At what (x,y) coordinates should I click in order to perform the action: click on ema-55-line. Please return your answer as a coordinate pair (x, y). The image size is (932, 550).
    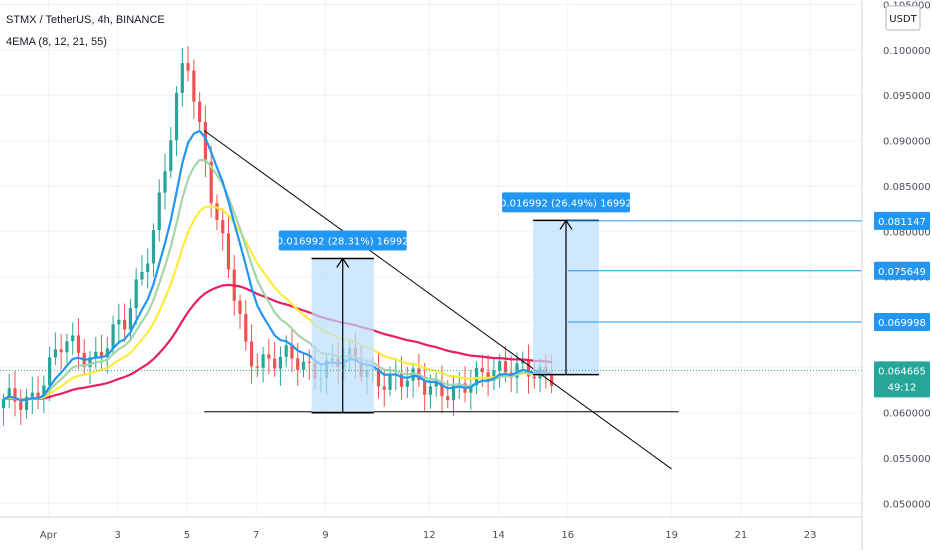
    Looking at the image, I should click on (277, 342).